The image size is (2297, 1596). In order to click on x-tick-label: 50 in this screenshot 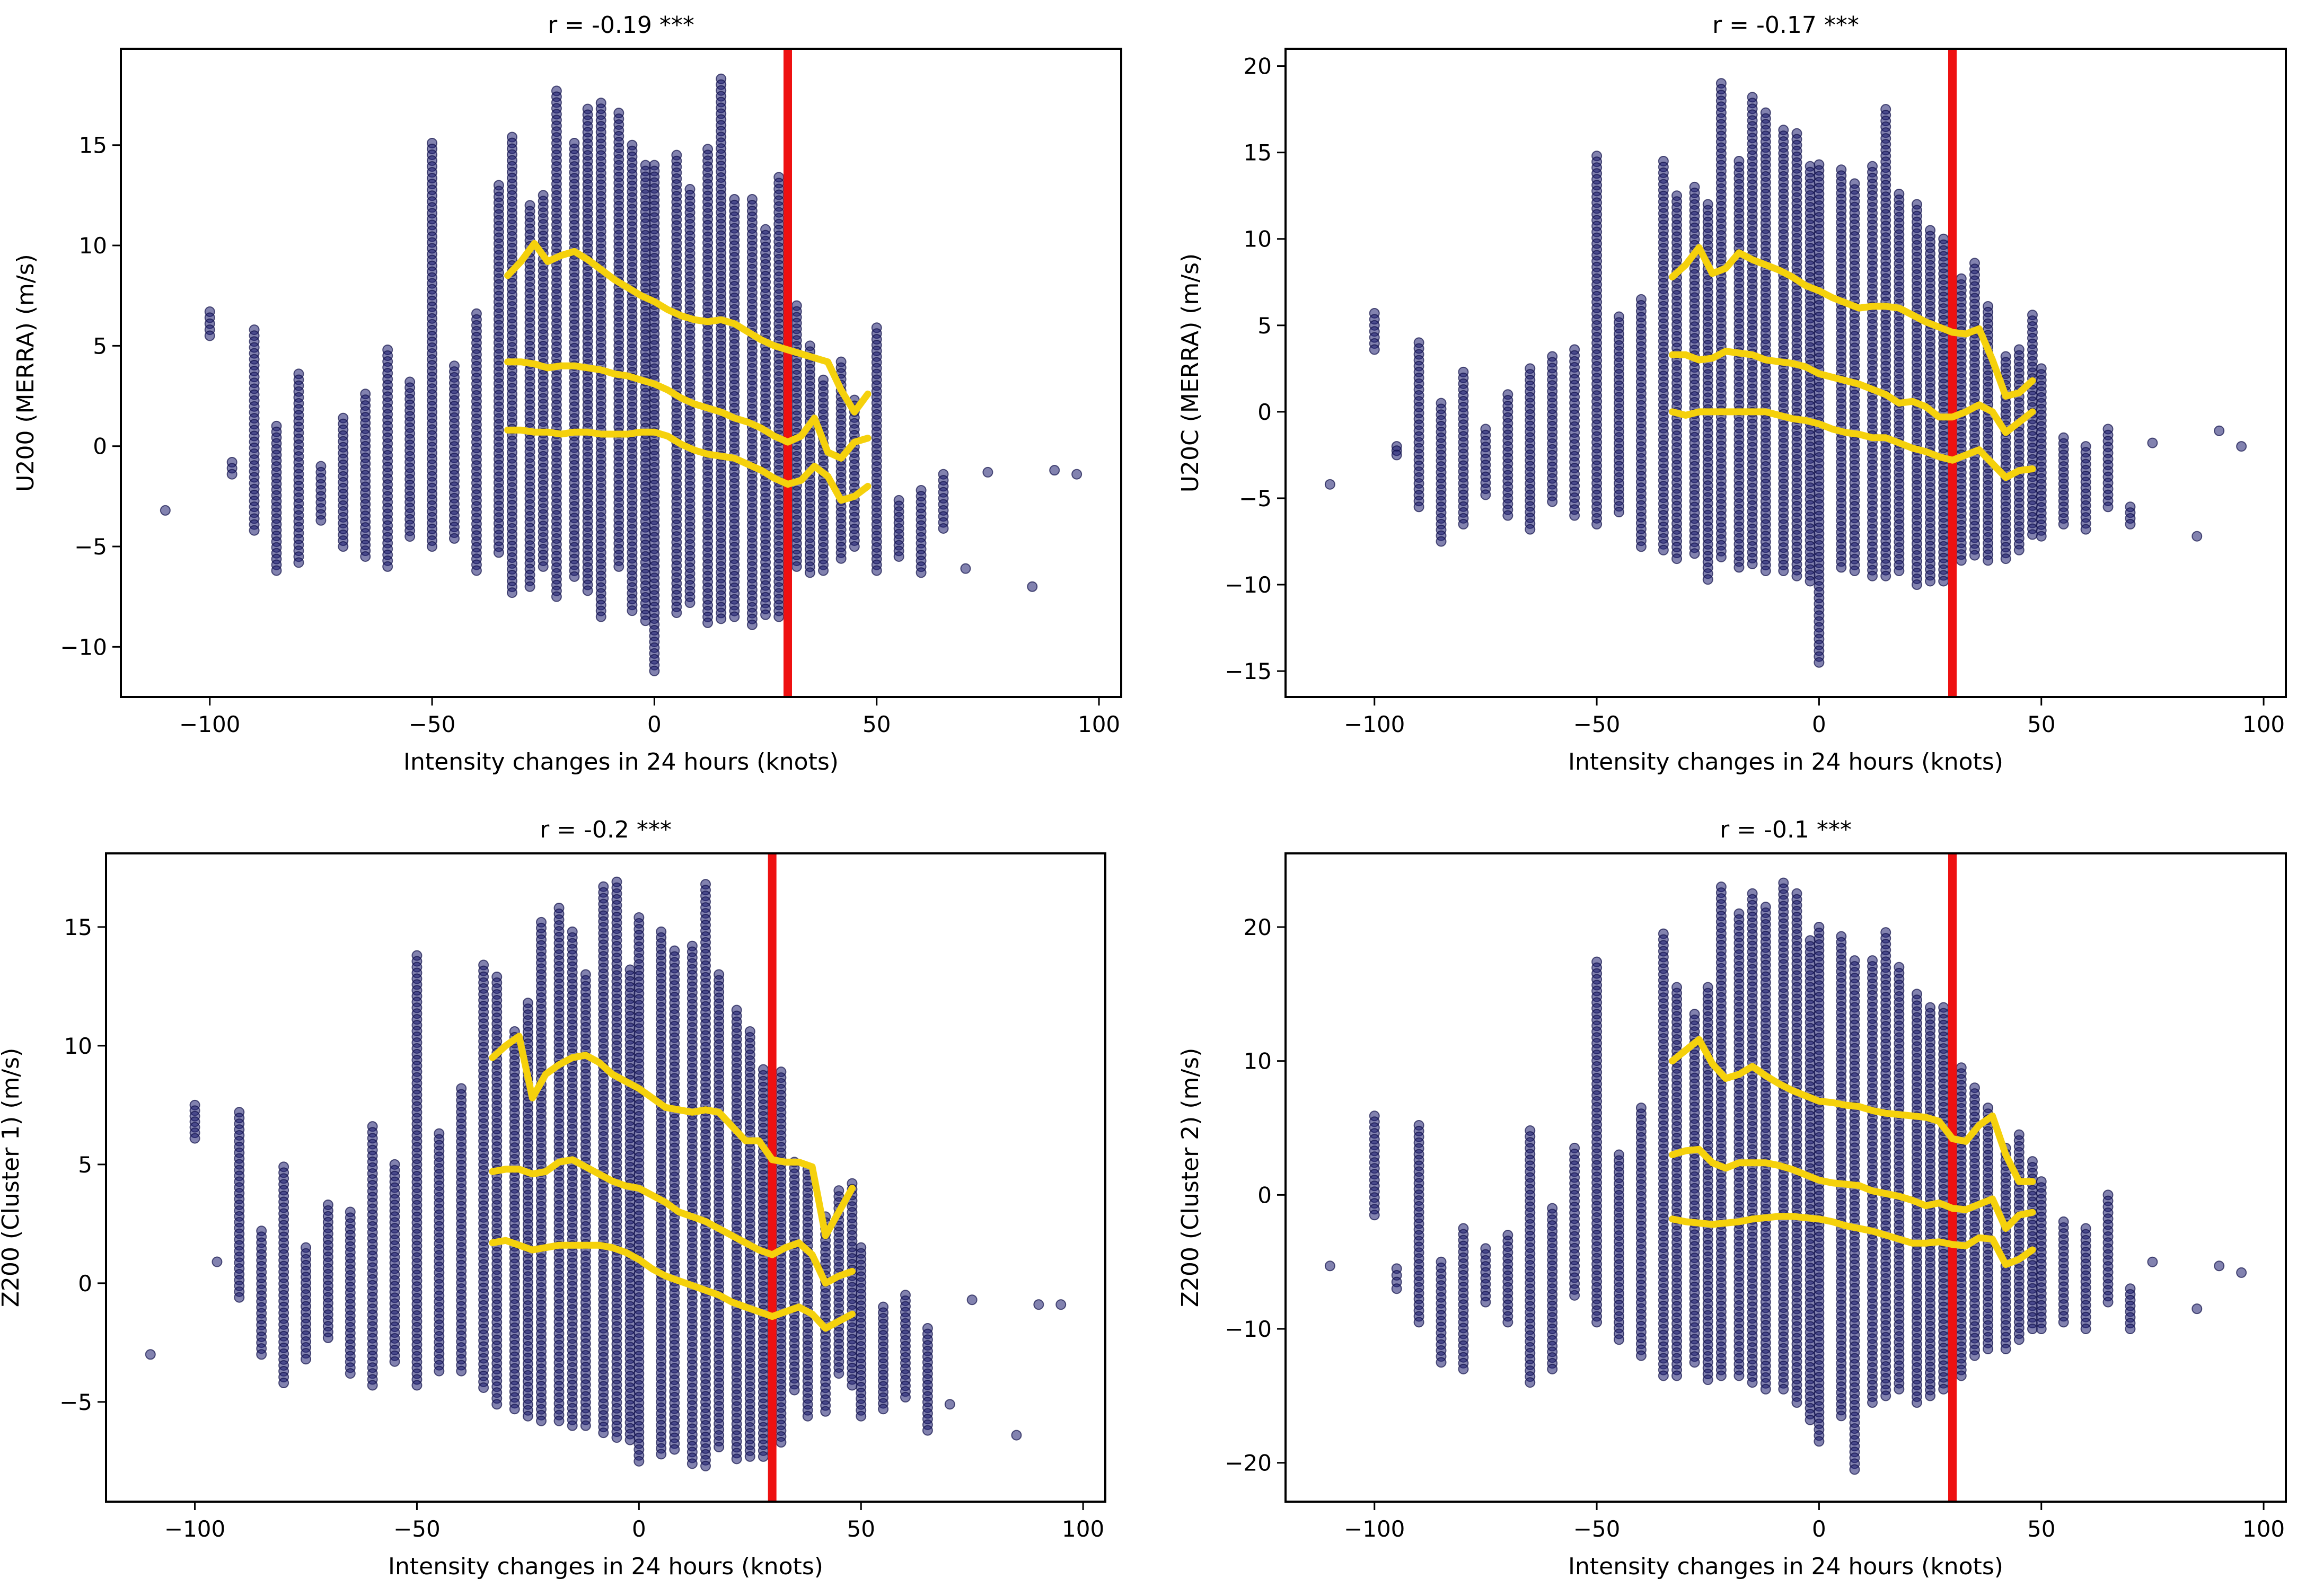, I will do `click(2041, 724)`.